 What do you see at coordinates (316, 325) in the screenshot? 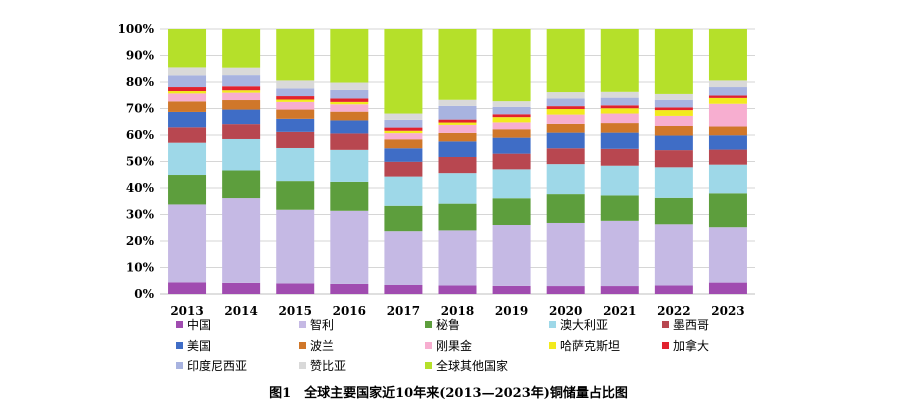
I see `legend-item: 智利` at bounding box center [316, 325].